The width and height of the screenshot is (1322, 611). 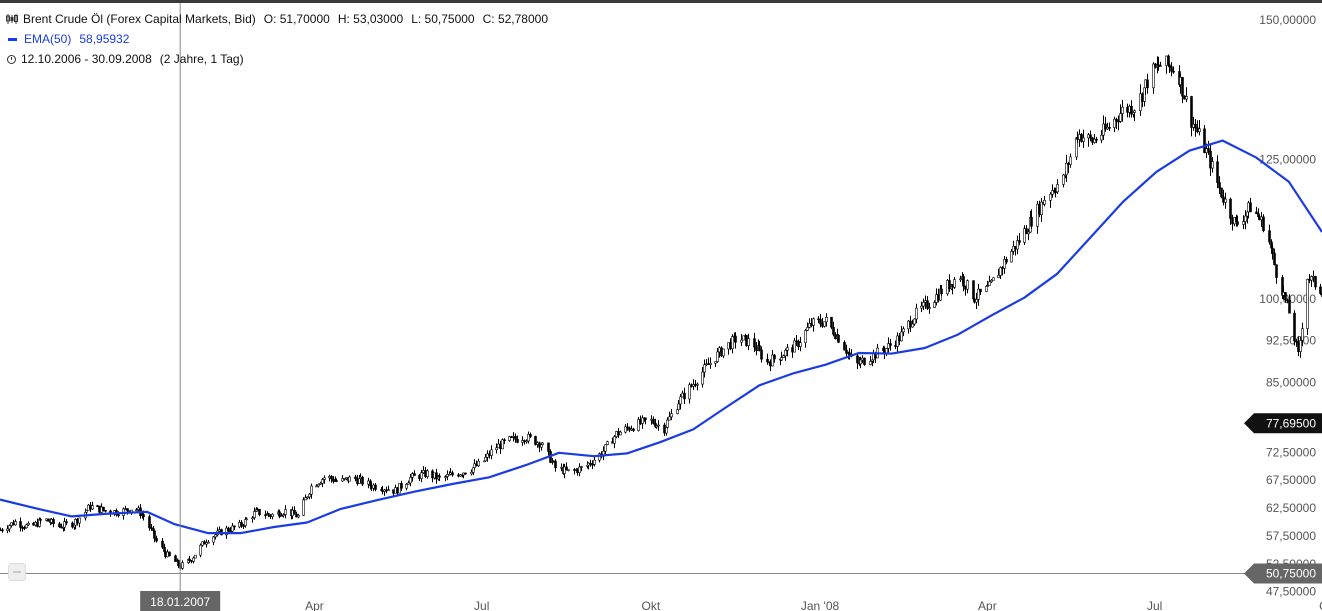 I want to click on x-tick-label: O, so click(x=1320, y=605).